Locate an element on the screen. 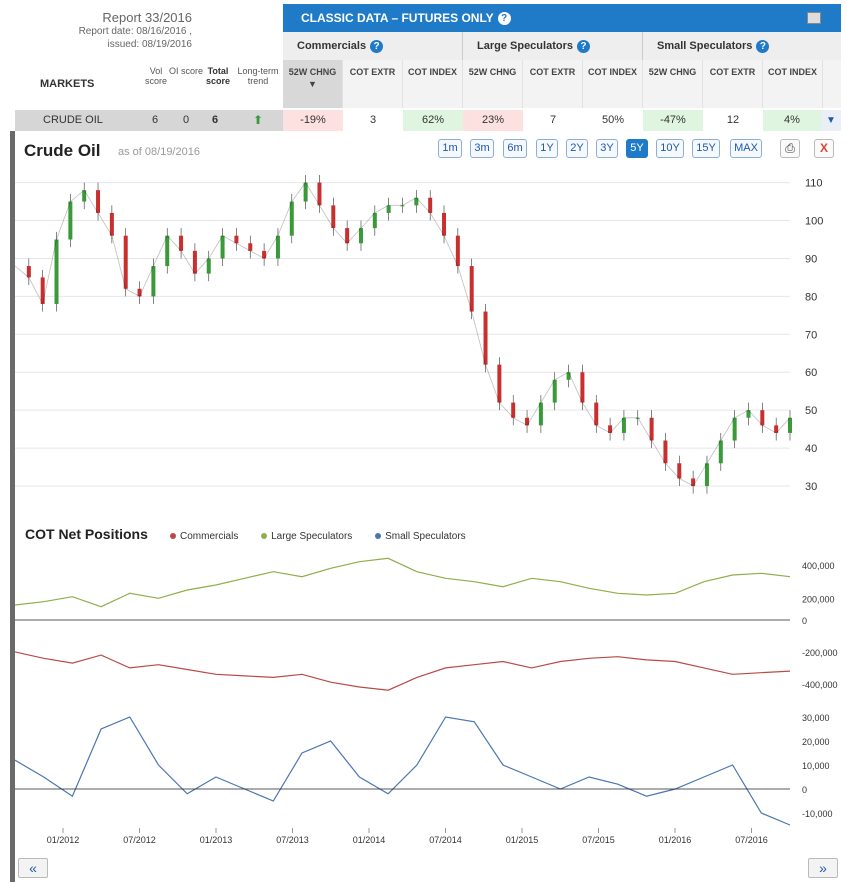 The image size is (847, 882). range-max: MAX is located at coordinates (746, 148).